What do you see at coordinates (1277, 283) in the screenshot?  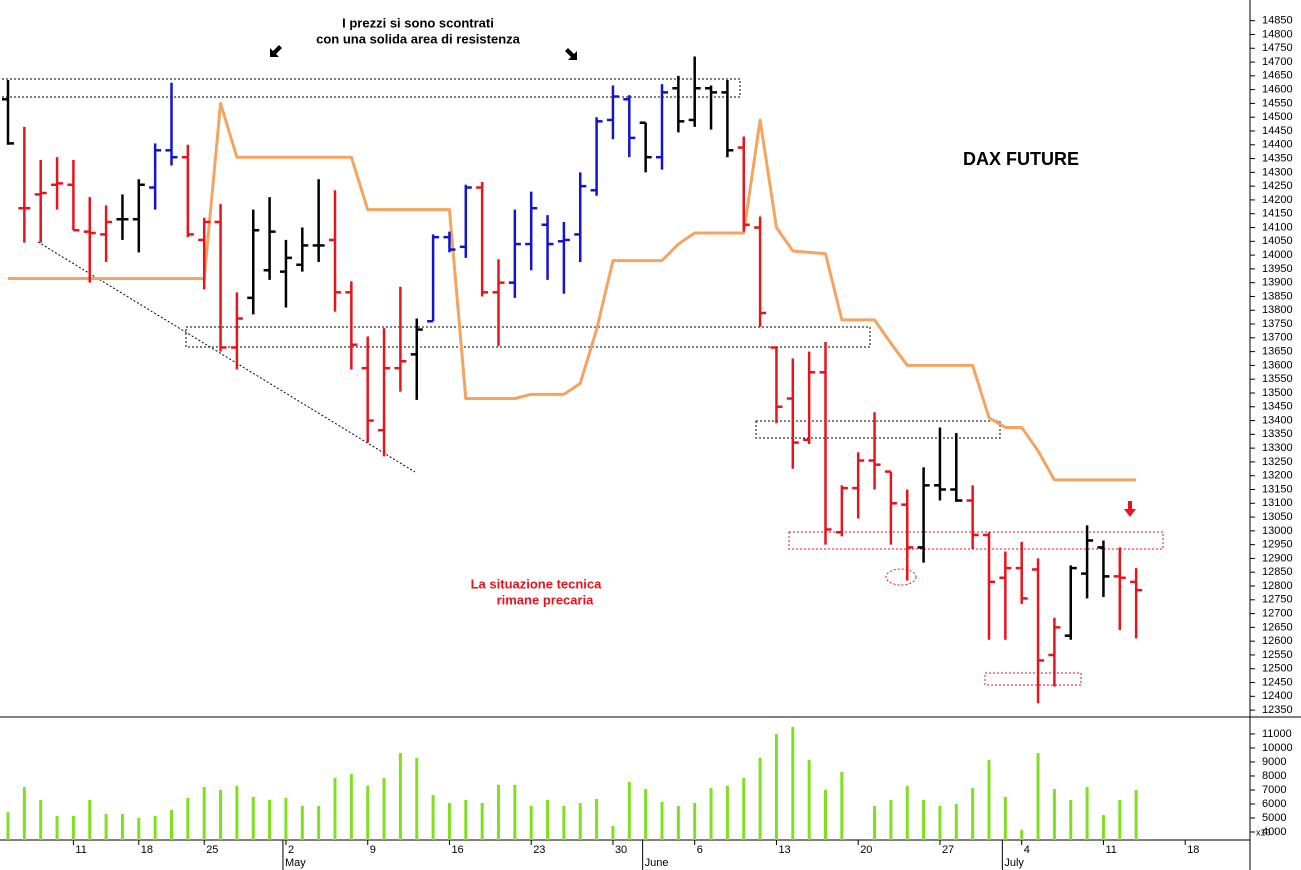 I see `y-tick-label: 13900` at bounding box center [1277, 283].